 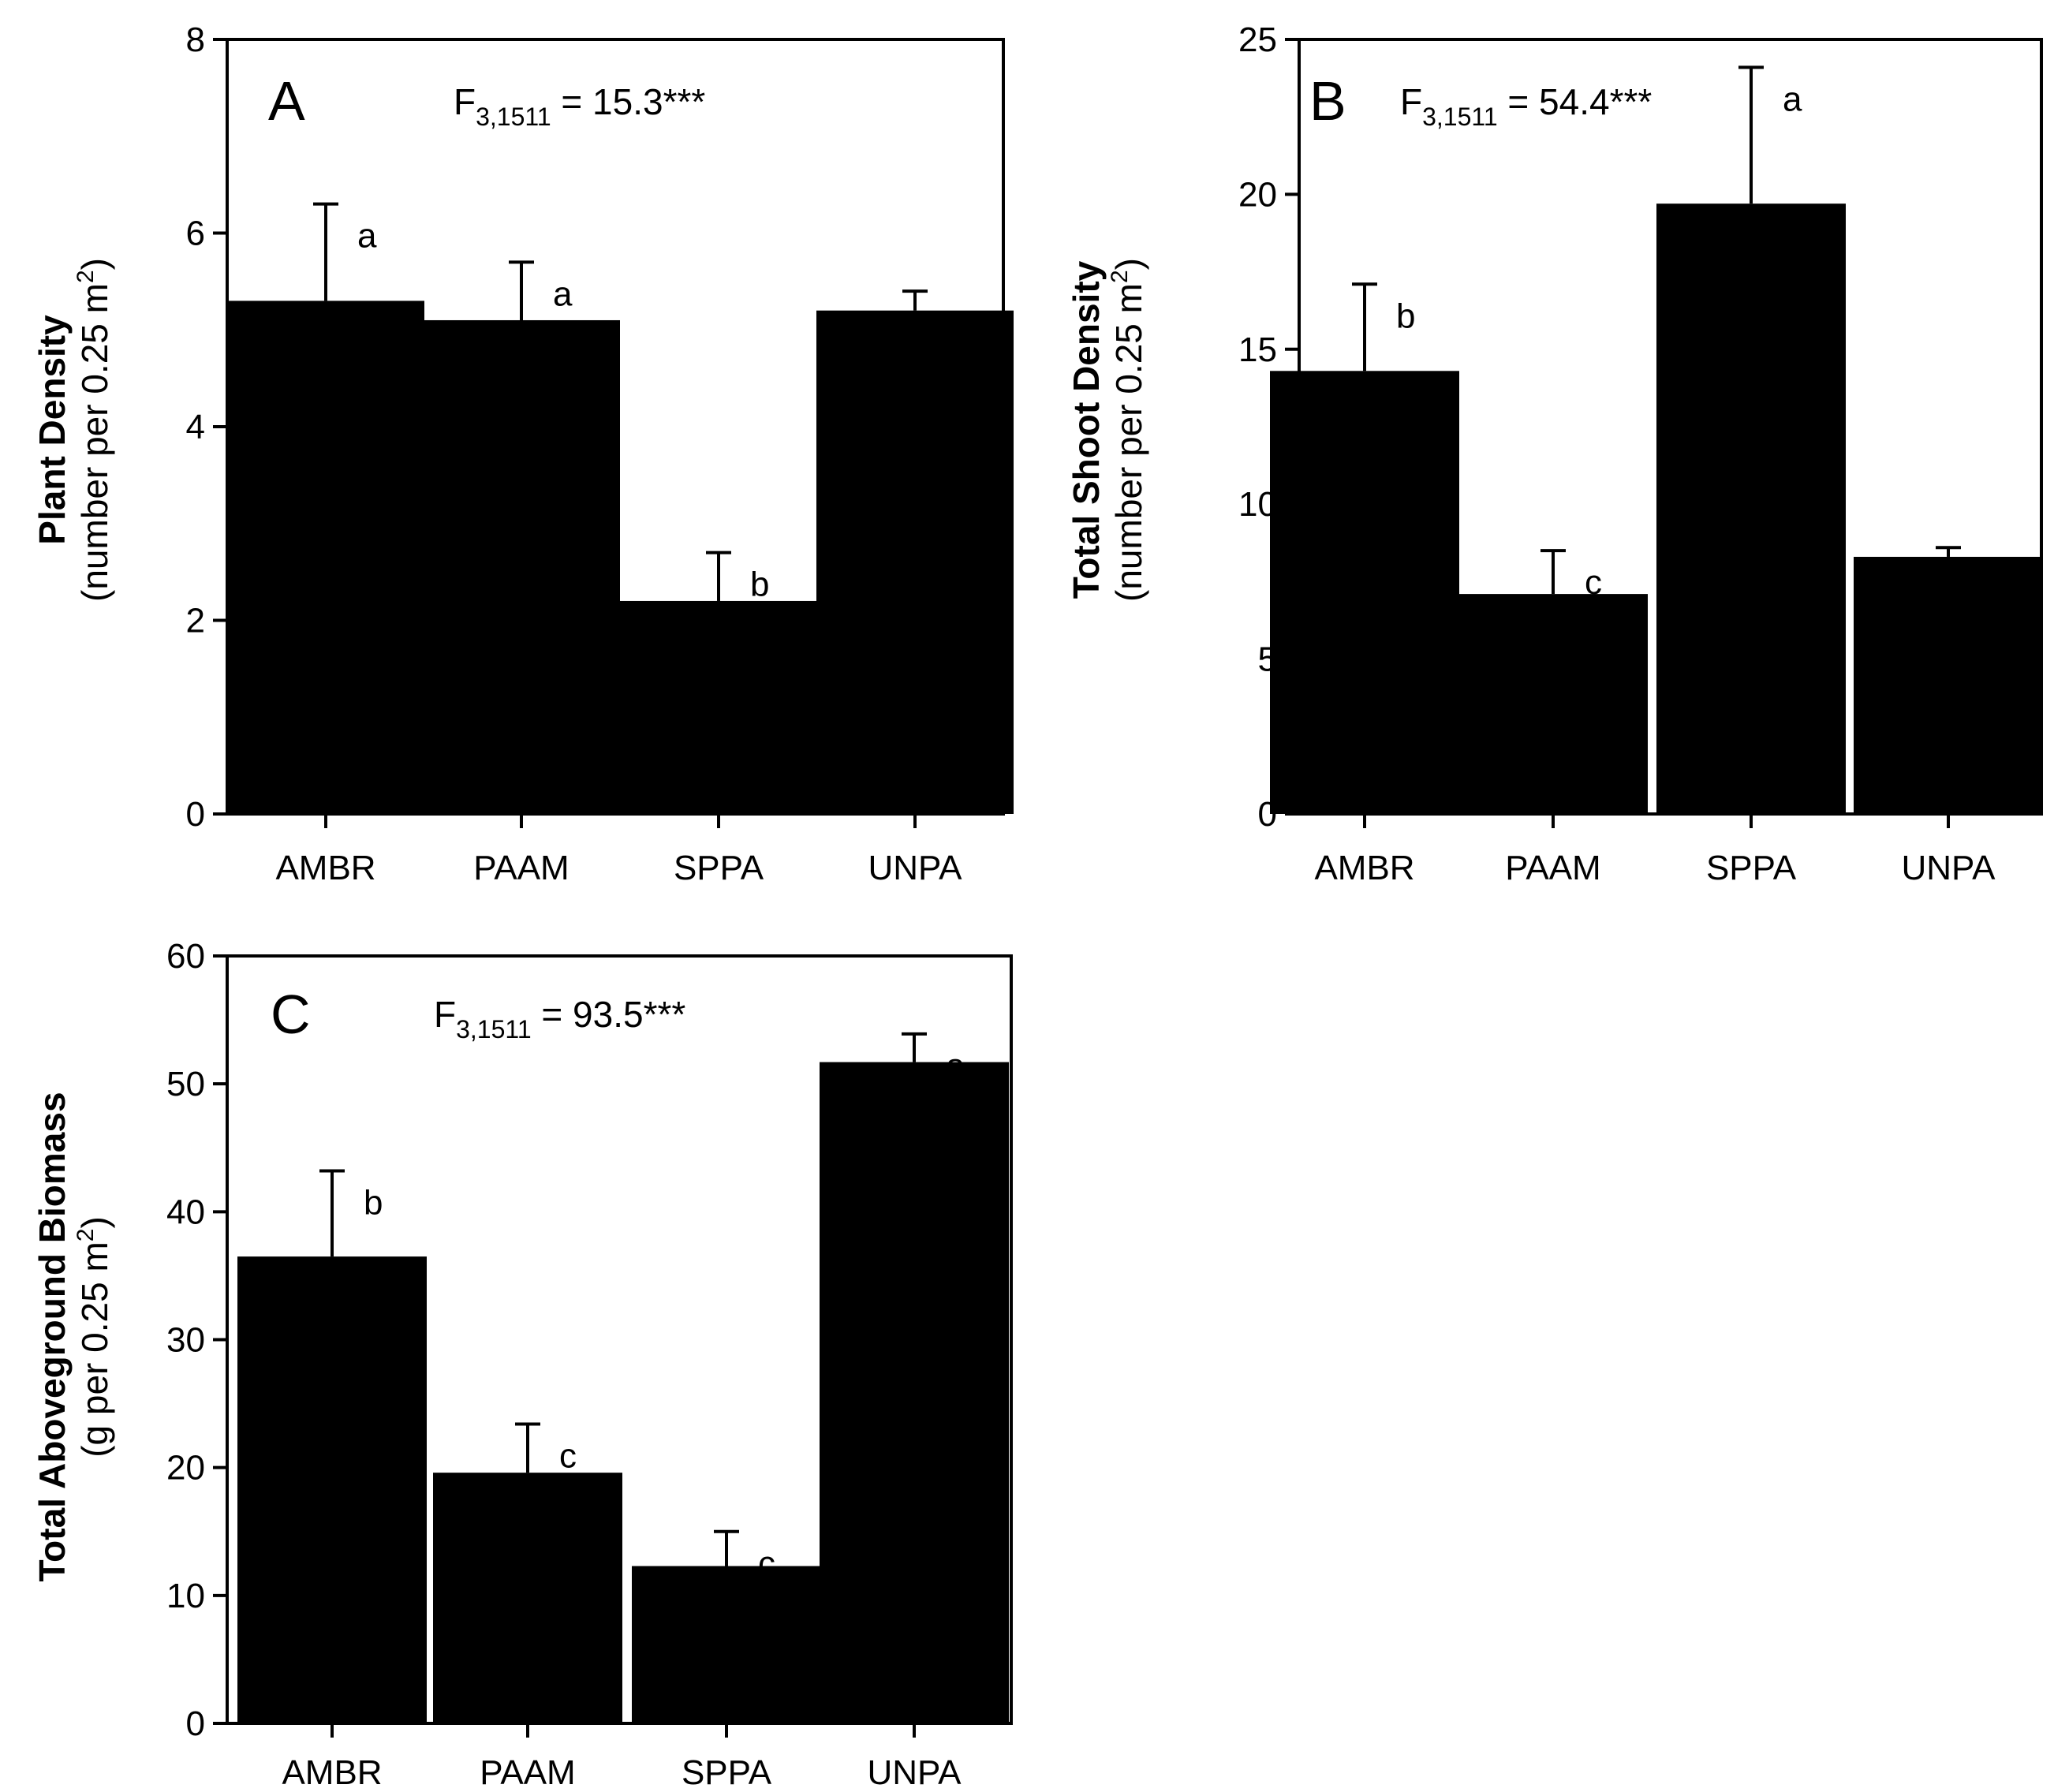 I want to click on panel-a-bar-unpa, so click(x=915, y=562).